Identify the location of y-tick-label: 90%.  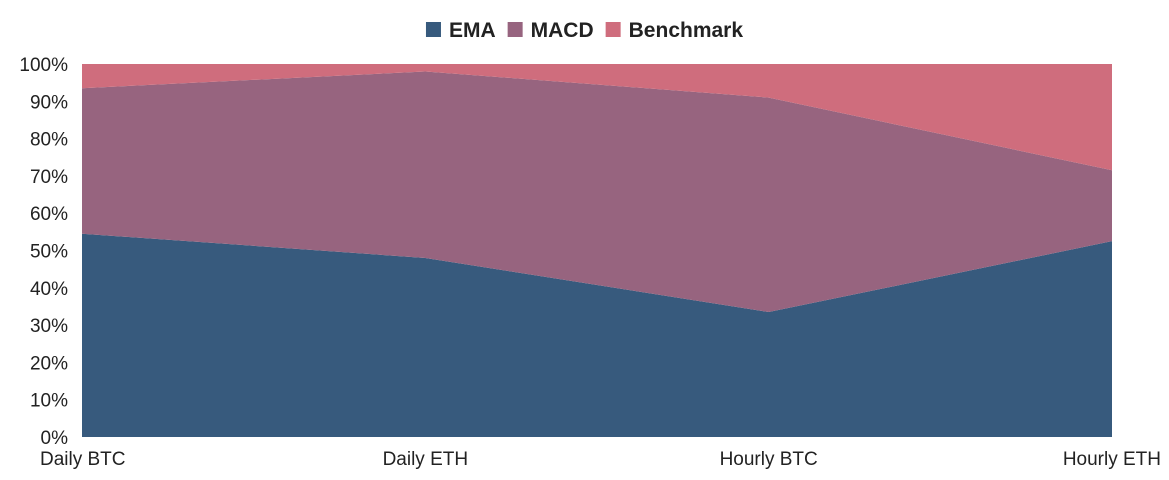
(49, 102).